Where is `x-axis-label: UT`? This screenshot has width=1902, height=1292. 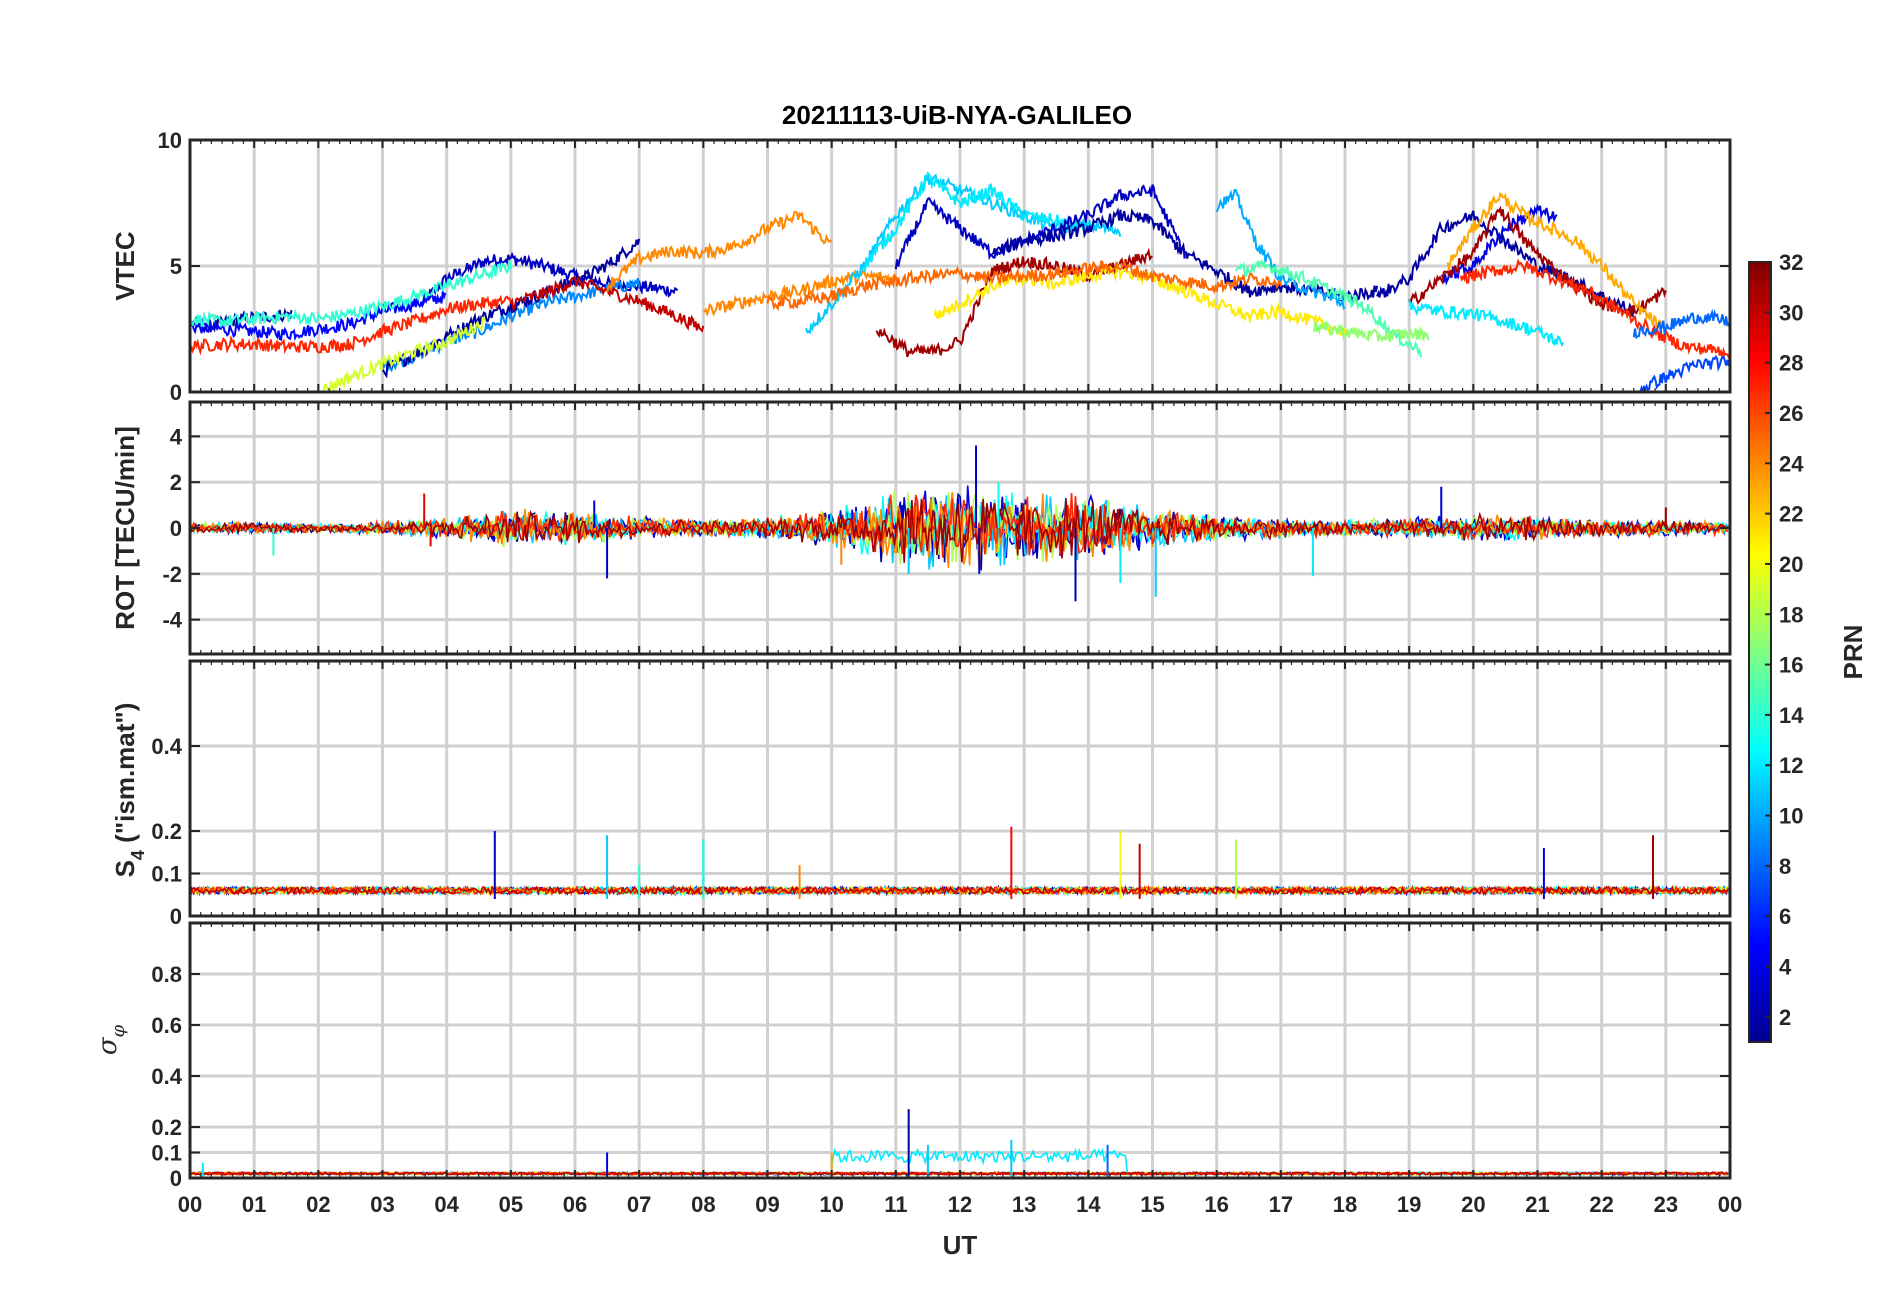
x-axis-label: UT is located at coordinates (960, 1245).